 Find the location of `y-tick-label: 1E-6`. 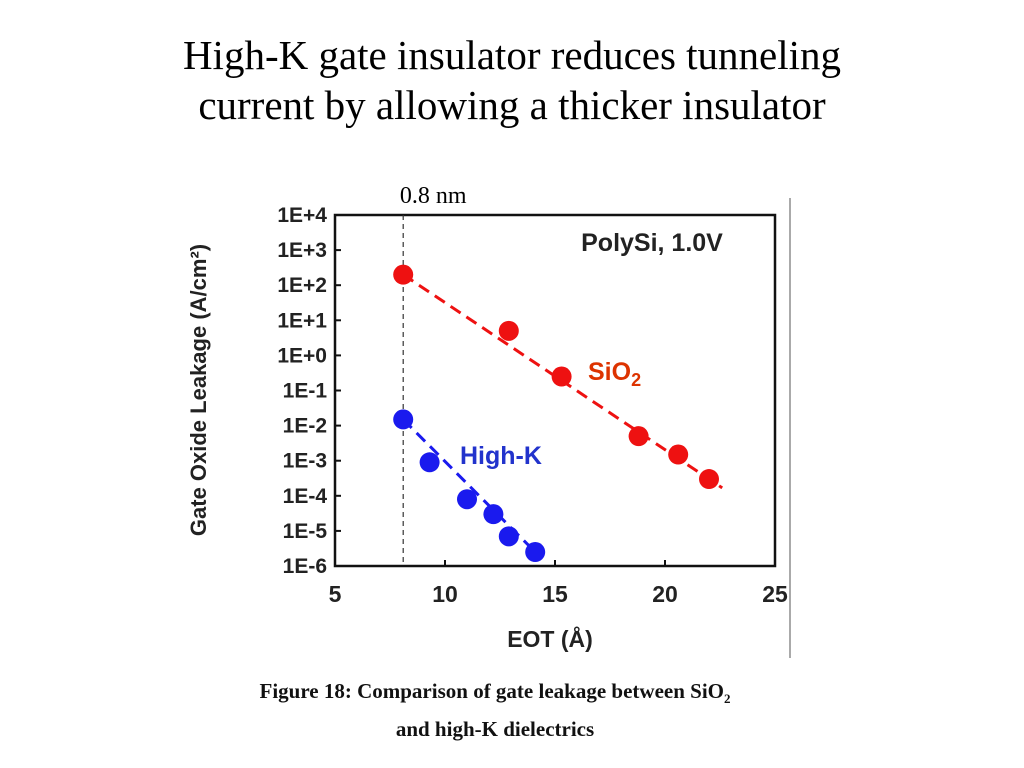

y-tick-label: 1E-6 is located at coordinates (305, 566).